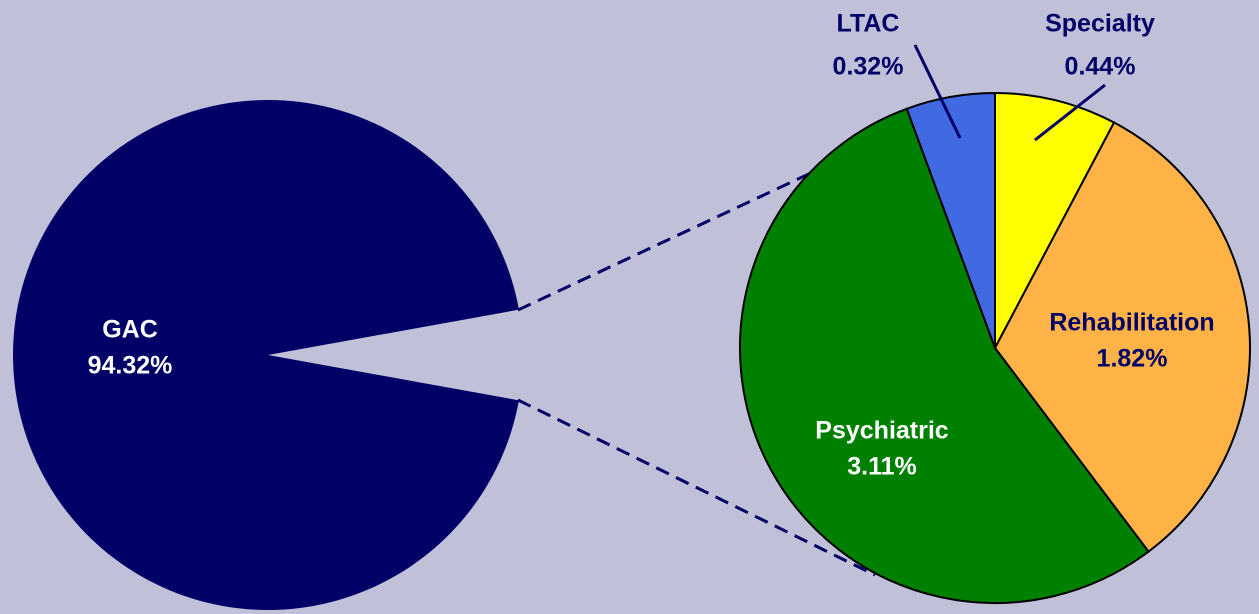  I want to click on value-label: 94.32%, so click(130, 366).